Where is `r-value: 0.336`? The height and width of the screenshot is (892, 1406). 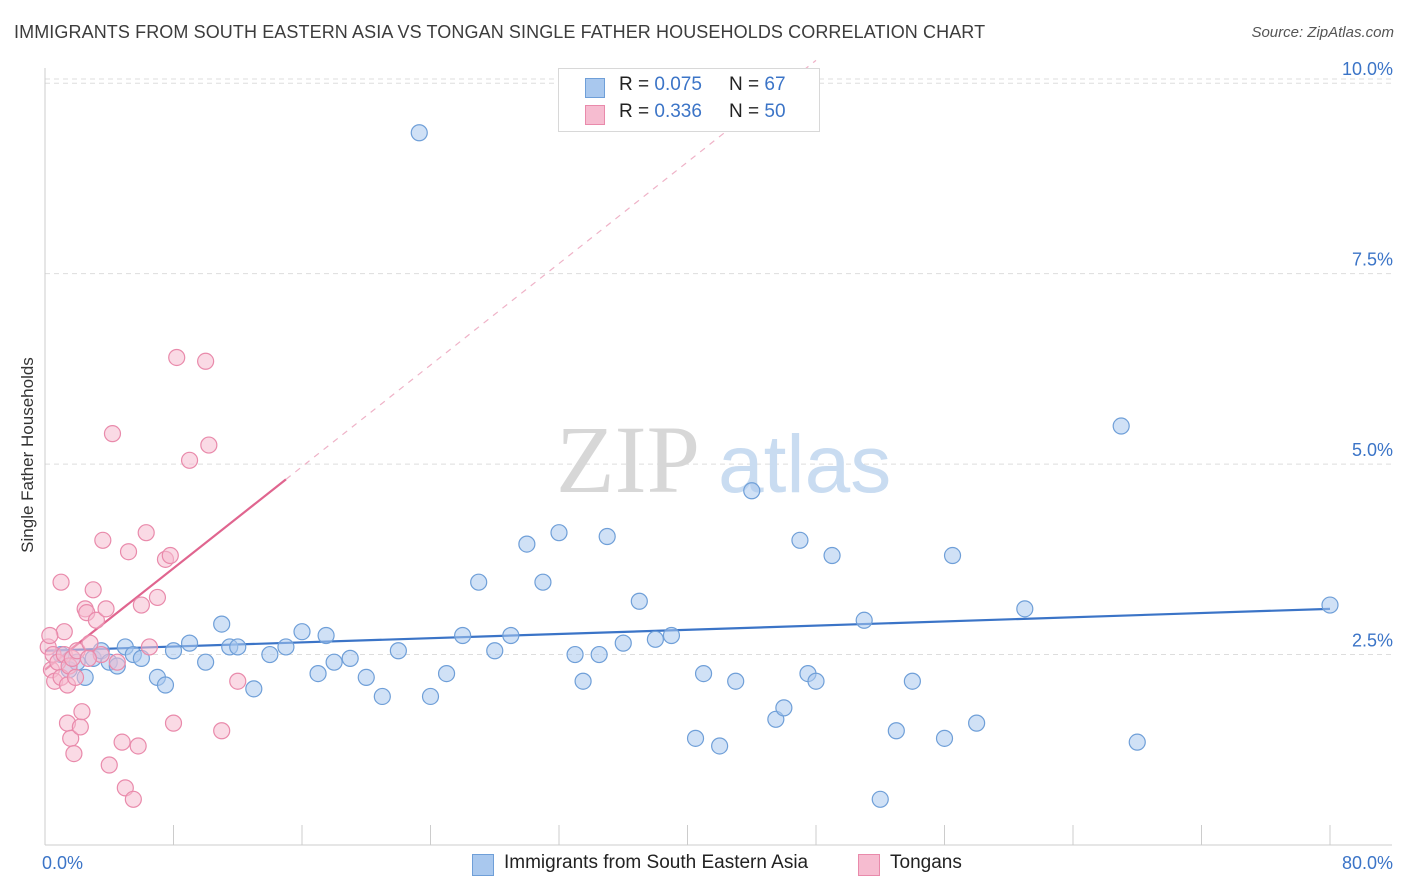 r-value: 0.336 is located at coordinates (678, 111).